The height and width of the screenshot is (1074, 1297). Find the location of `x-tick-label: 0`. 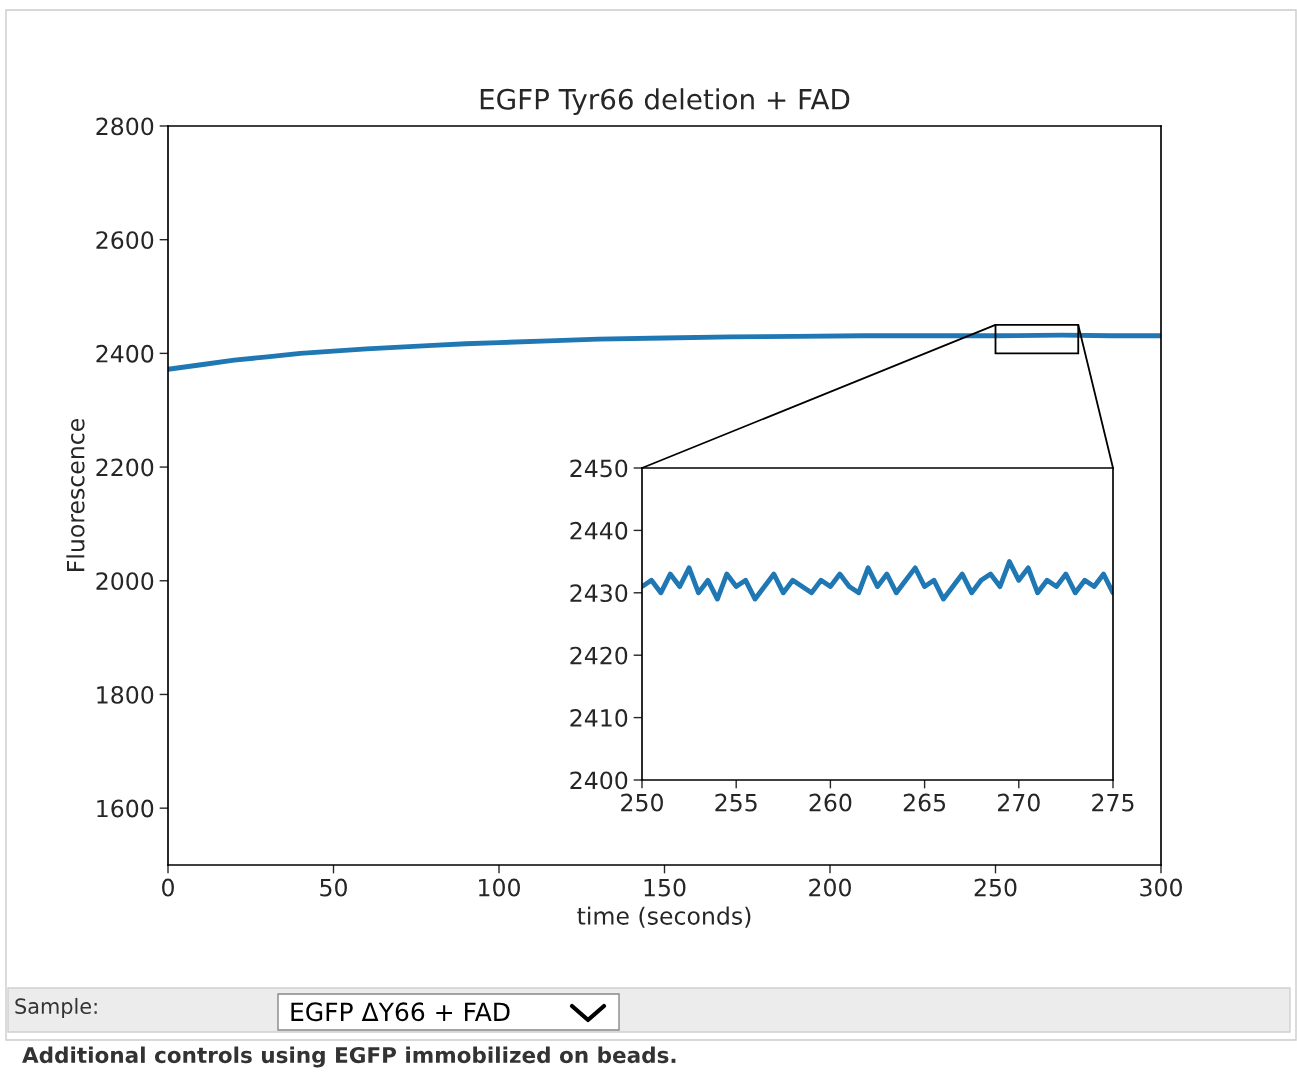

x-tick-label: 0 is located at coordinates (168, 887).